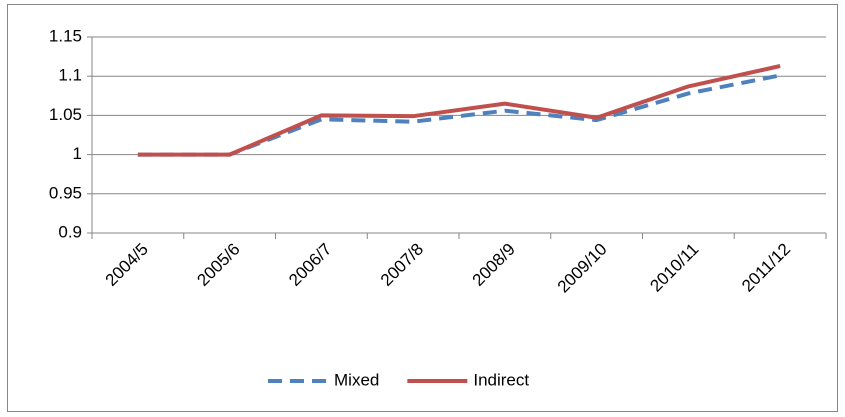 This screenshot has width=845, height=417. What do you see at coordinates (77, 153) in the screenshot?
I see `y-tick-label: 1` at bounding box center [77, 153].